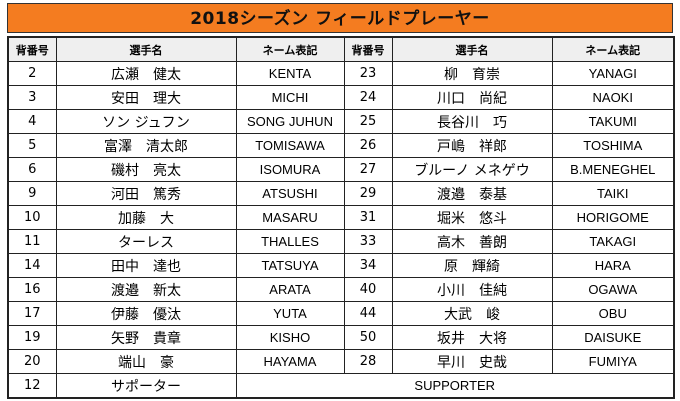 This screenshot has height=401, width=680. Describe the element at coordinates (146, 49) in the screenshot. I see `header-name-left: 選手名` at that location.